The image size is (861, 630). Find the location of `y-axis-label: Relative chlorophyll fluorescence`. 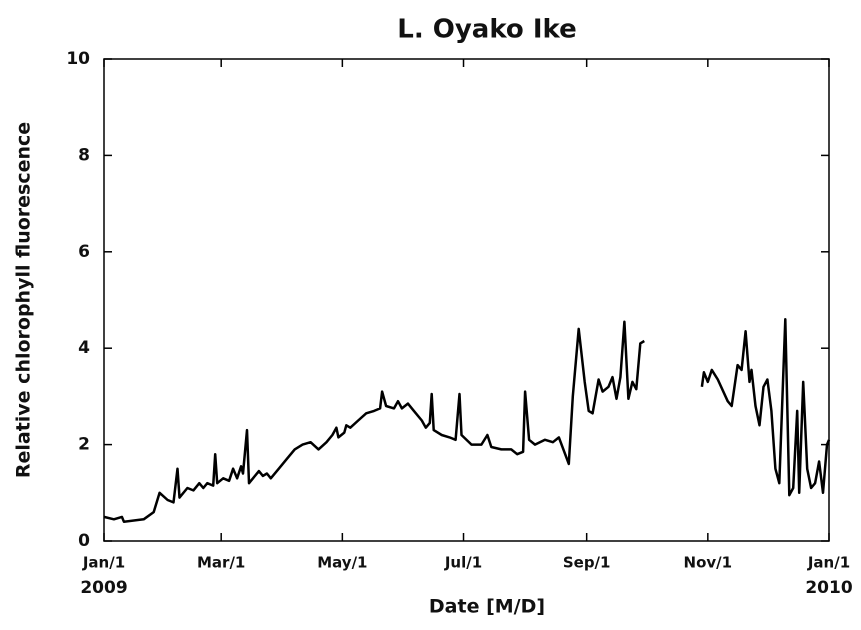

y-axis-label: Relative chlorophyll fluorescence is located at coordinates (24, 300).